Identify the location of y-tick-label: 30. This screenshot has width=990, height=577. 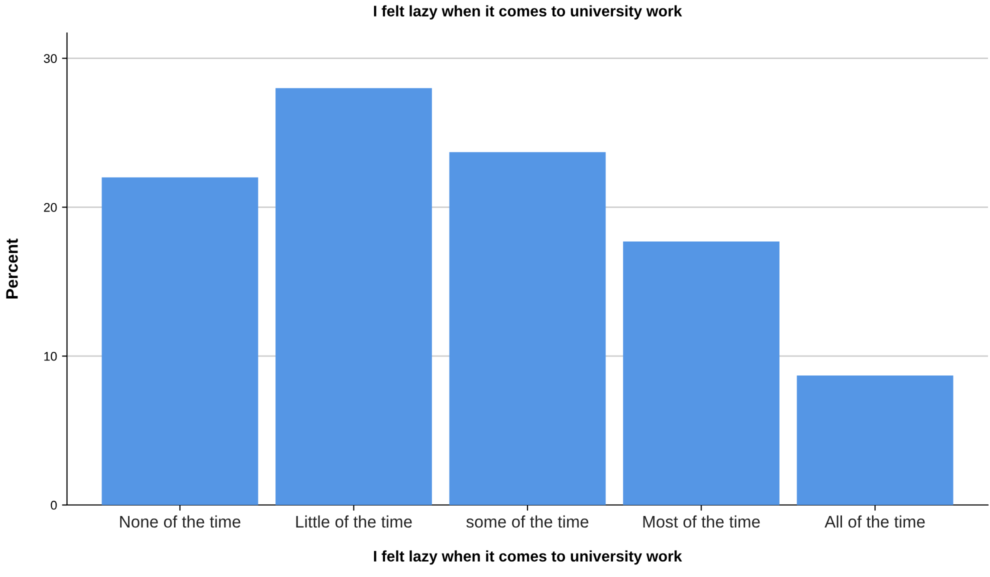
(50, 58).